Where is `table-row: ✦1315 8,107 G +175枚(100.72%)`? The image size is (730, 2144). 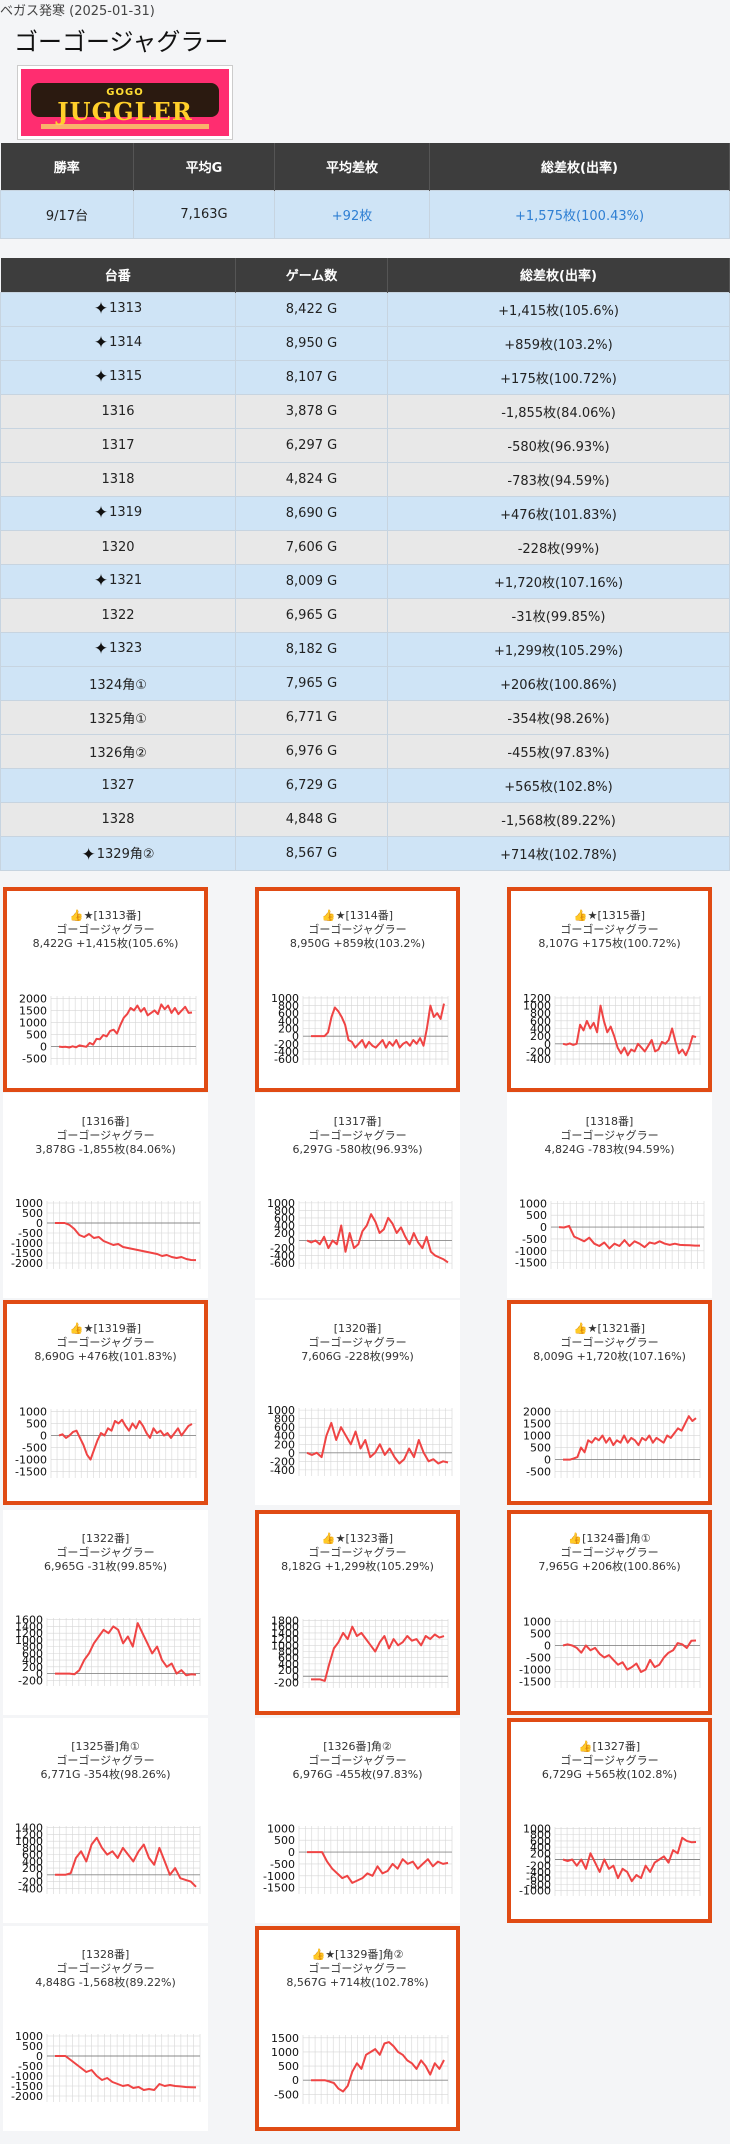 table-row: ✦1315 8,107 G +175枚(100.72%) is located at coordinates (365, 377).